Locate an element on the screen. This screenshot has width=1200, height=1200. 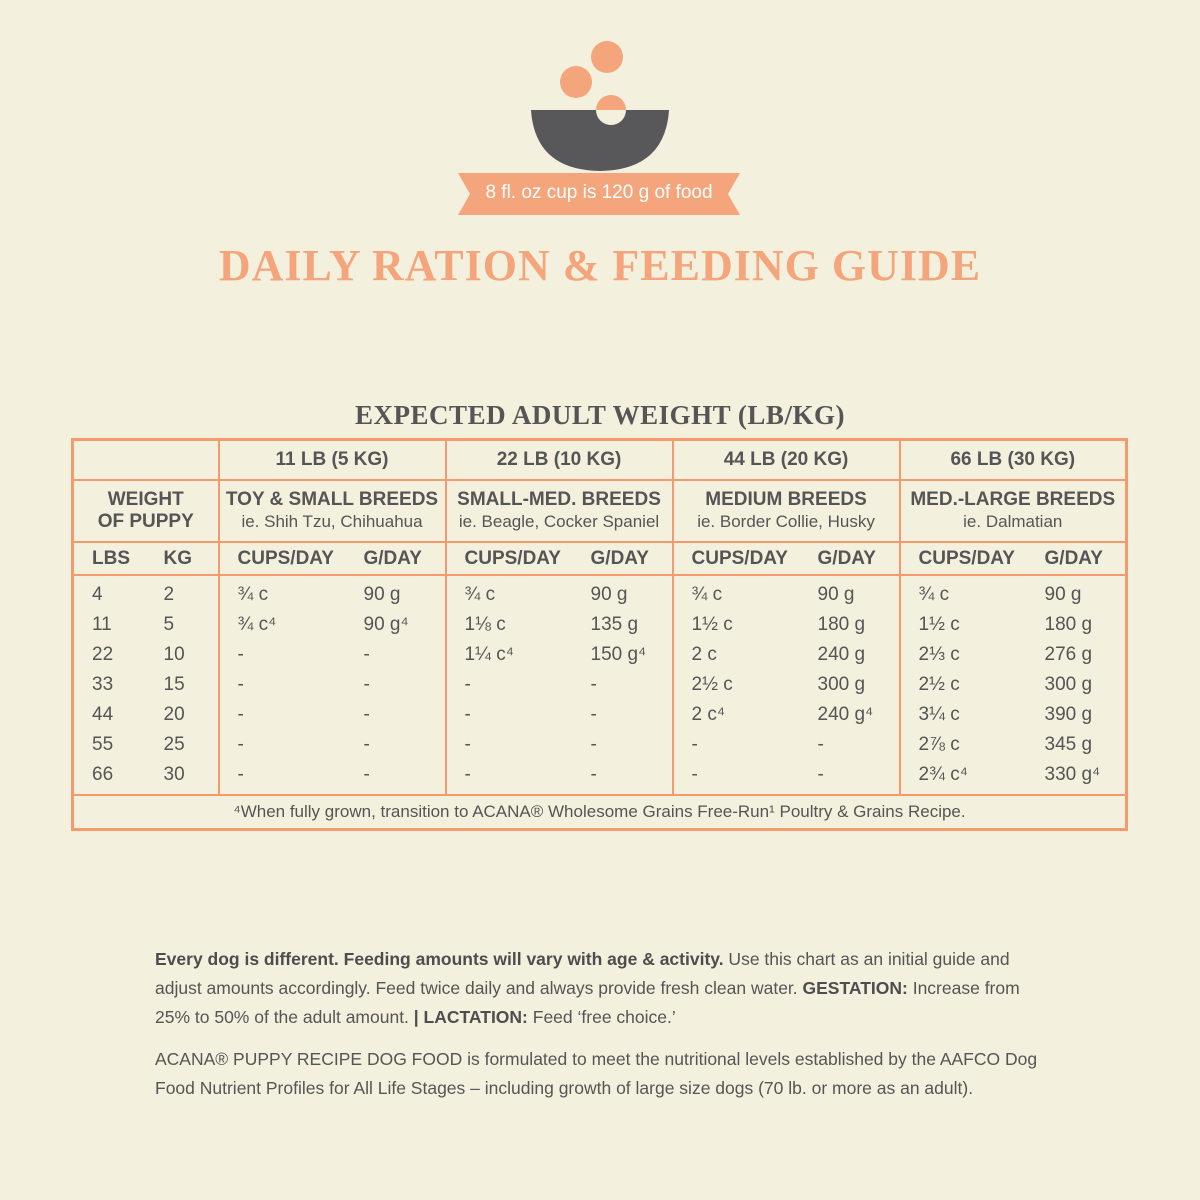
cell: 20 is located at coordinates (174, 714).